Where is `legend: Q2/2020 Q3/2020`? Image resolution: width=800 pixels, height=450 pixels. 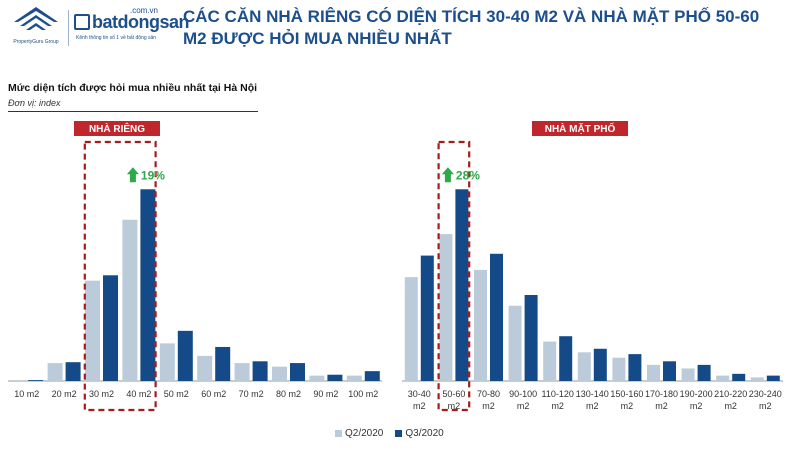
legend: Q2/2020 Q3/2020 is located at coordinates (389, 433).